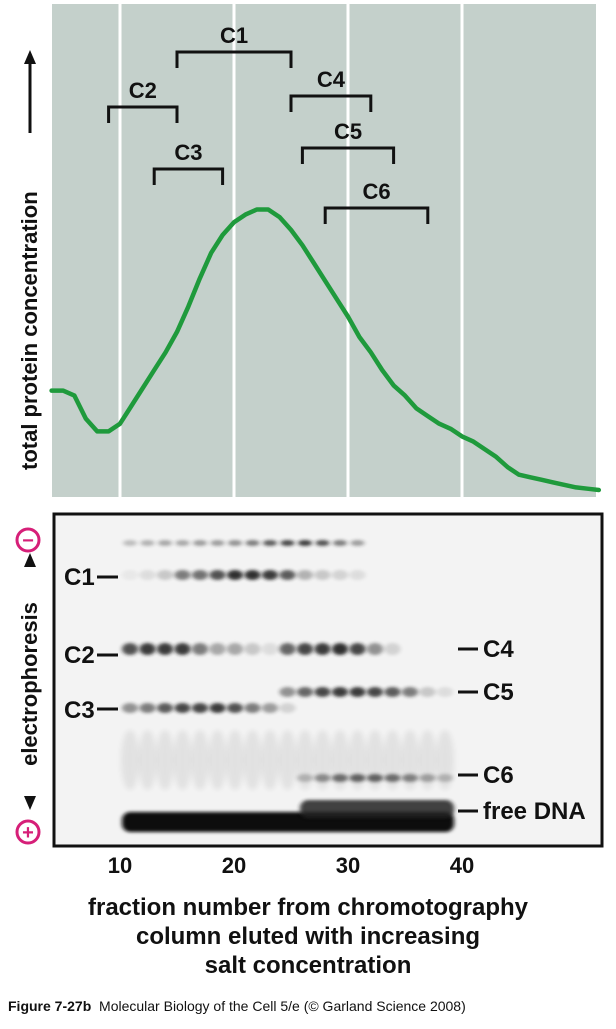 The height and width of the screenshot is (1029, 616). Describe the element at coordinates (29, 330) in the screenshot. I see `y-axis-label: total protein concentration` at that location.